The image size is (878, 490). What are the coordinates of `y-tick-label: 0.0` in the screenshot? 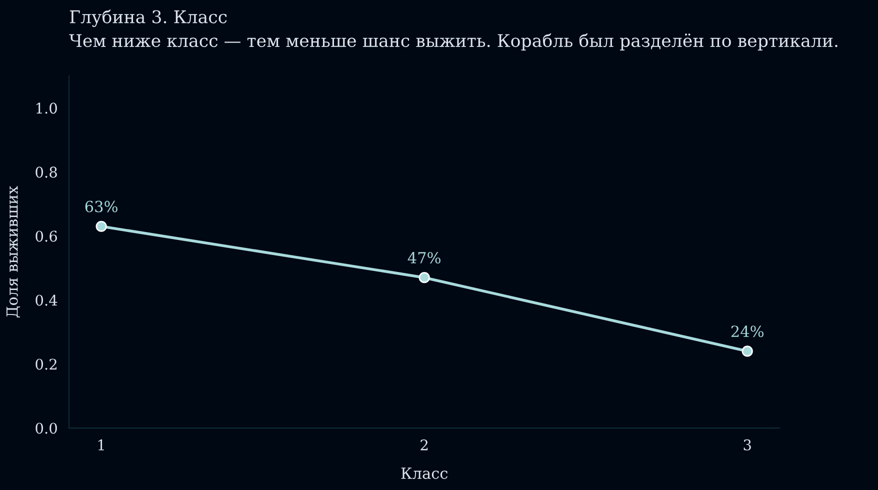 It's located at (46, 428).